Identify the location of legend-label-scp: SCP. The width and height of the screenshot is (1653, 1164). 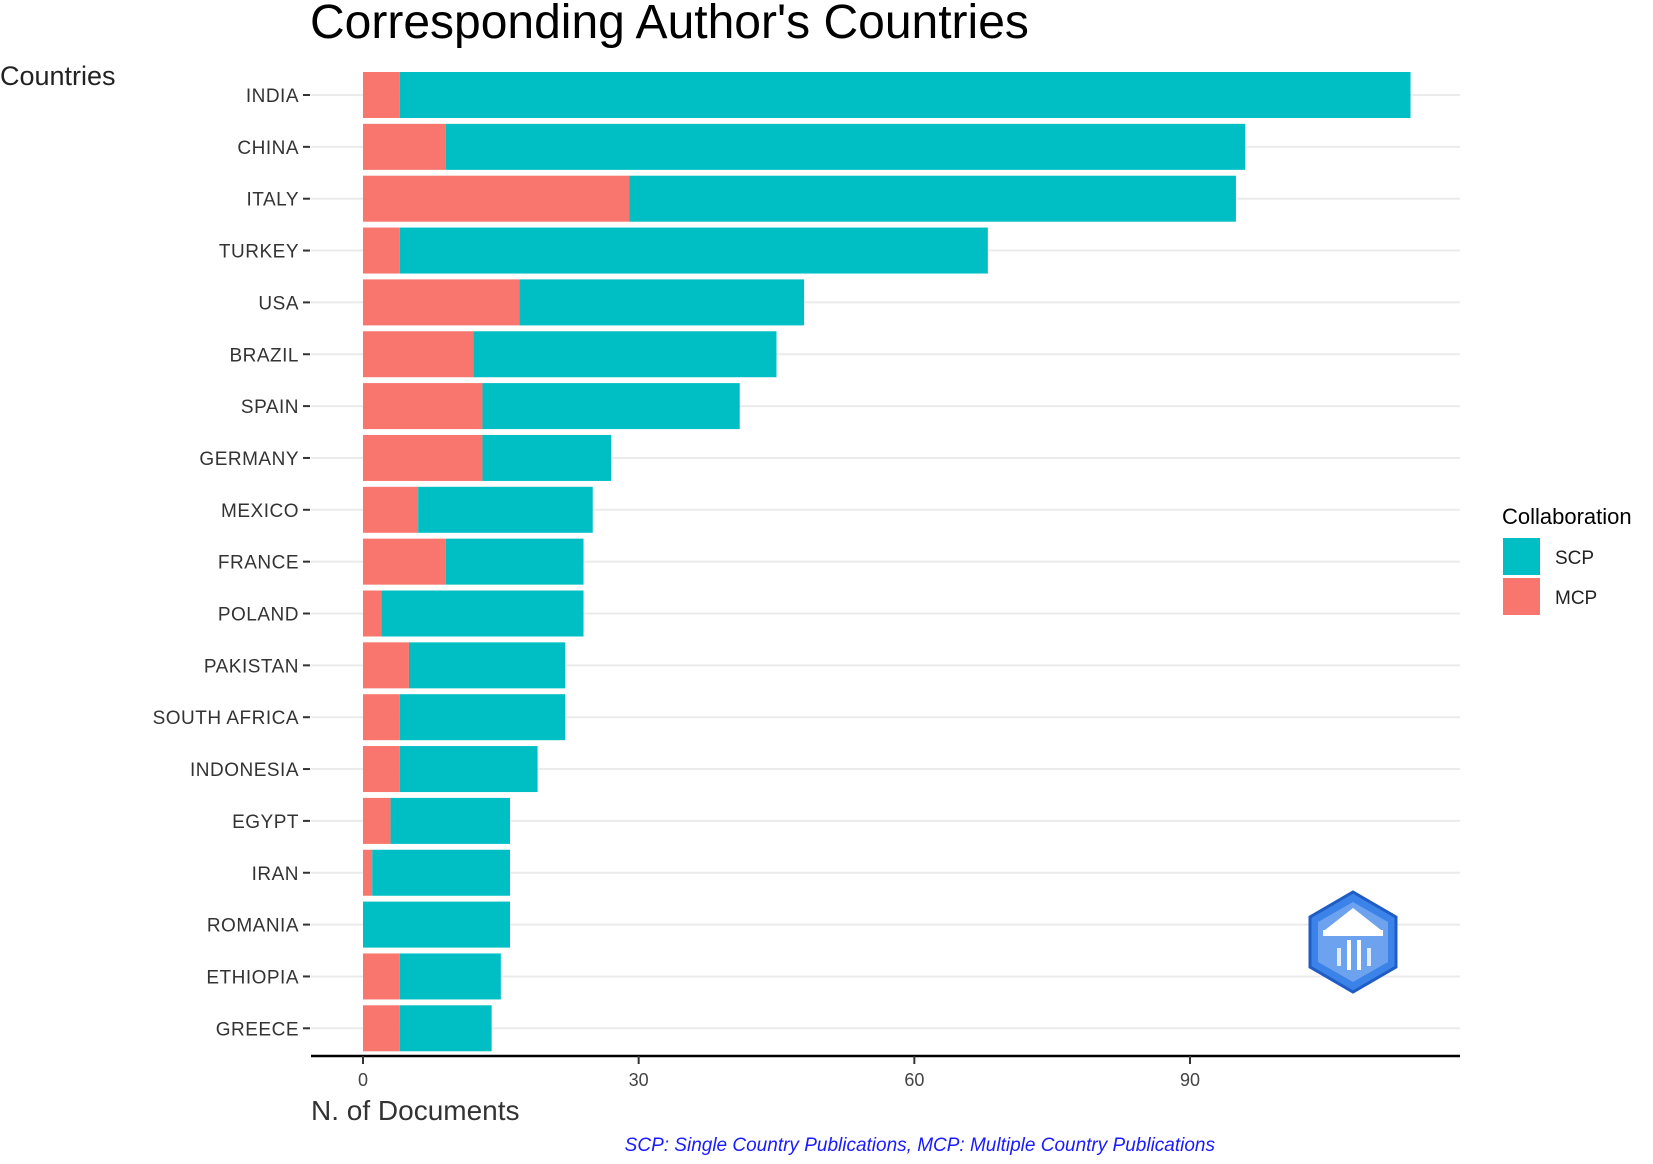
(1574, 558).